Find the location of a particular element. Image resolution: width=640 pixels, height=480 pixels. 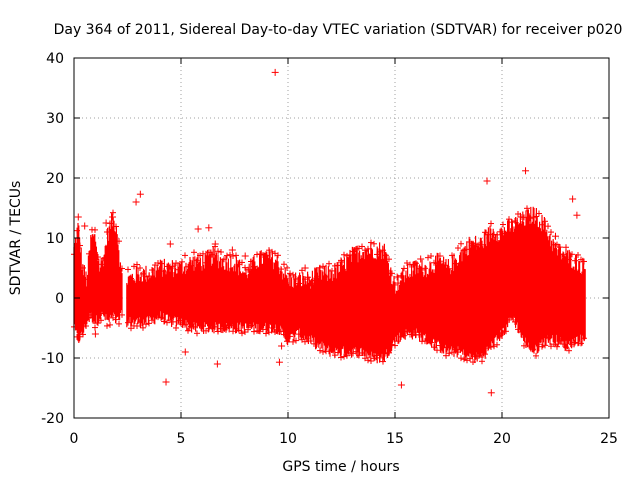

y-tick-label: 0 is located at coordinates (59, 299).